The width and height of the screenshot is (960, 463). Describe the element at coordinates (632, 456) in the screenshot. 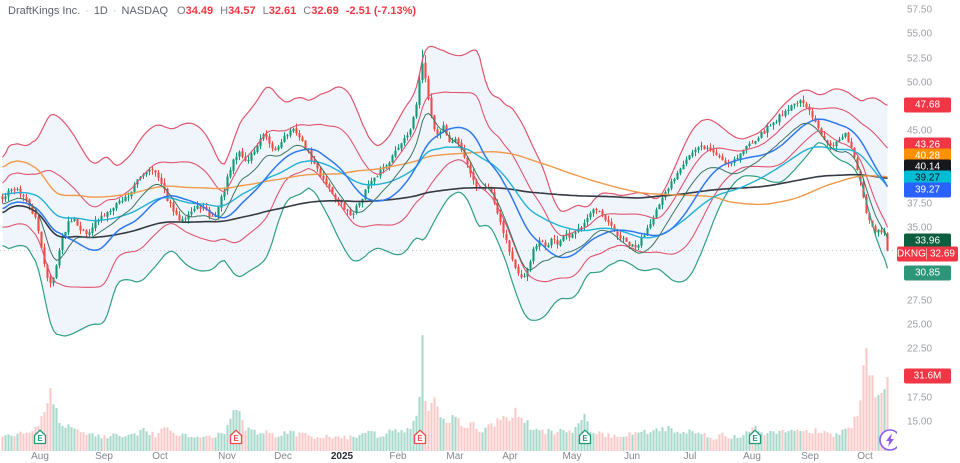

I see `time-tick-label: Jun` at that location.